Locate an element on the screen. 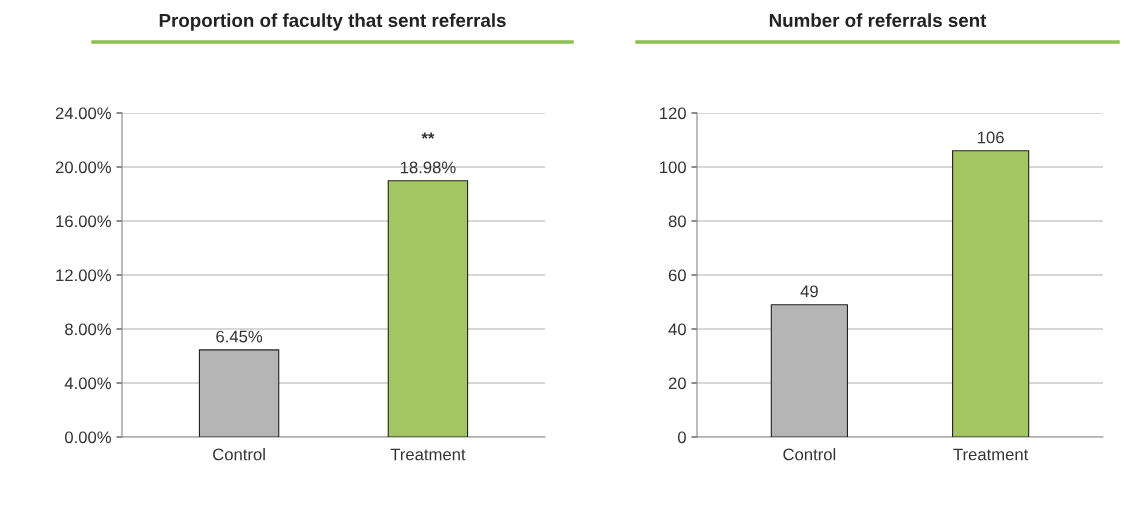 The width and height of the screenshot is (1132, 531). y-tick-label: 100 is located at coordinates (673, 167).